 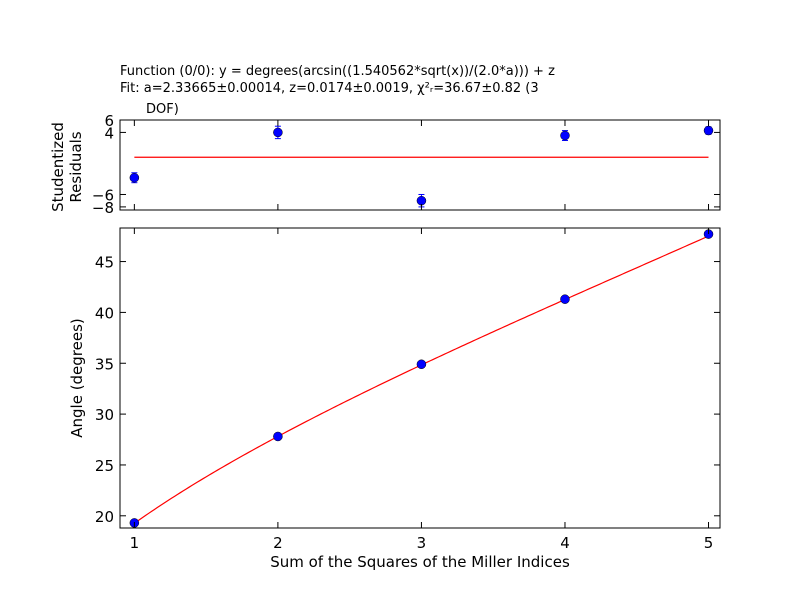 I want to click on fit-xtick-label: 3, so click(x=422, y=543).